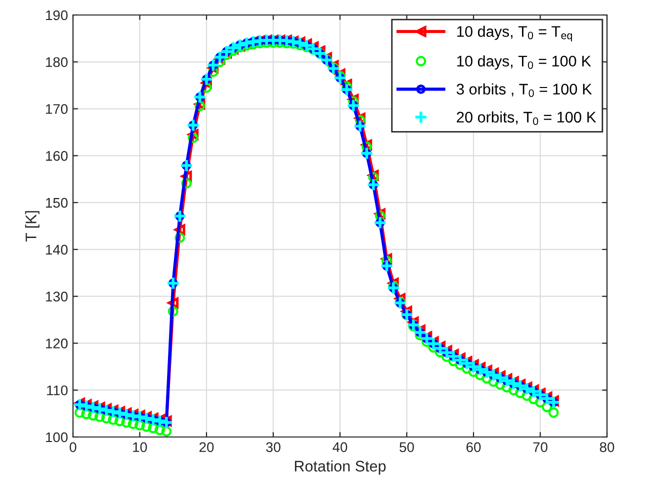  What do you see at coordinates (407, 447) in the screenshot?
I see `x-tick-label: 50` at bounding box center [407, 447].